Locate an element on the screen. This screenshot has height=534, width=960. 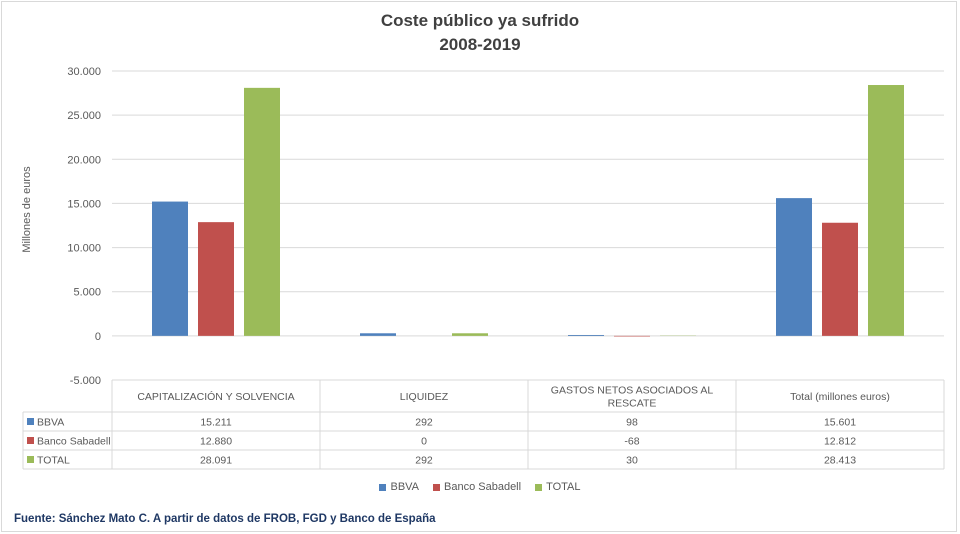
data-label: 0 is located at coordinates (424, 442).